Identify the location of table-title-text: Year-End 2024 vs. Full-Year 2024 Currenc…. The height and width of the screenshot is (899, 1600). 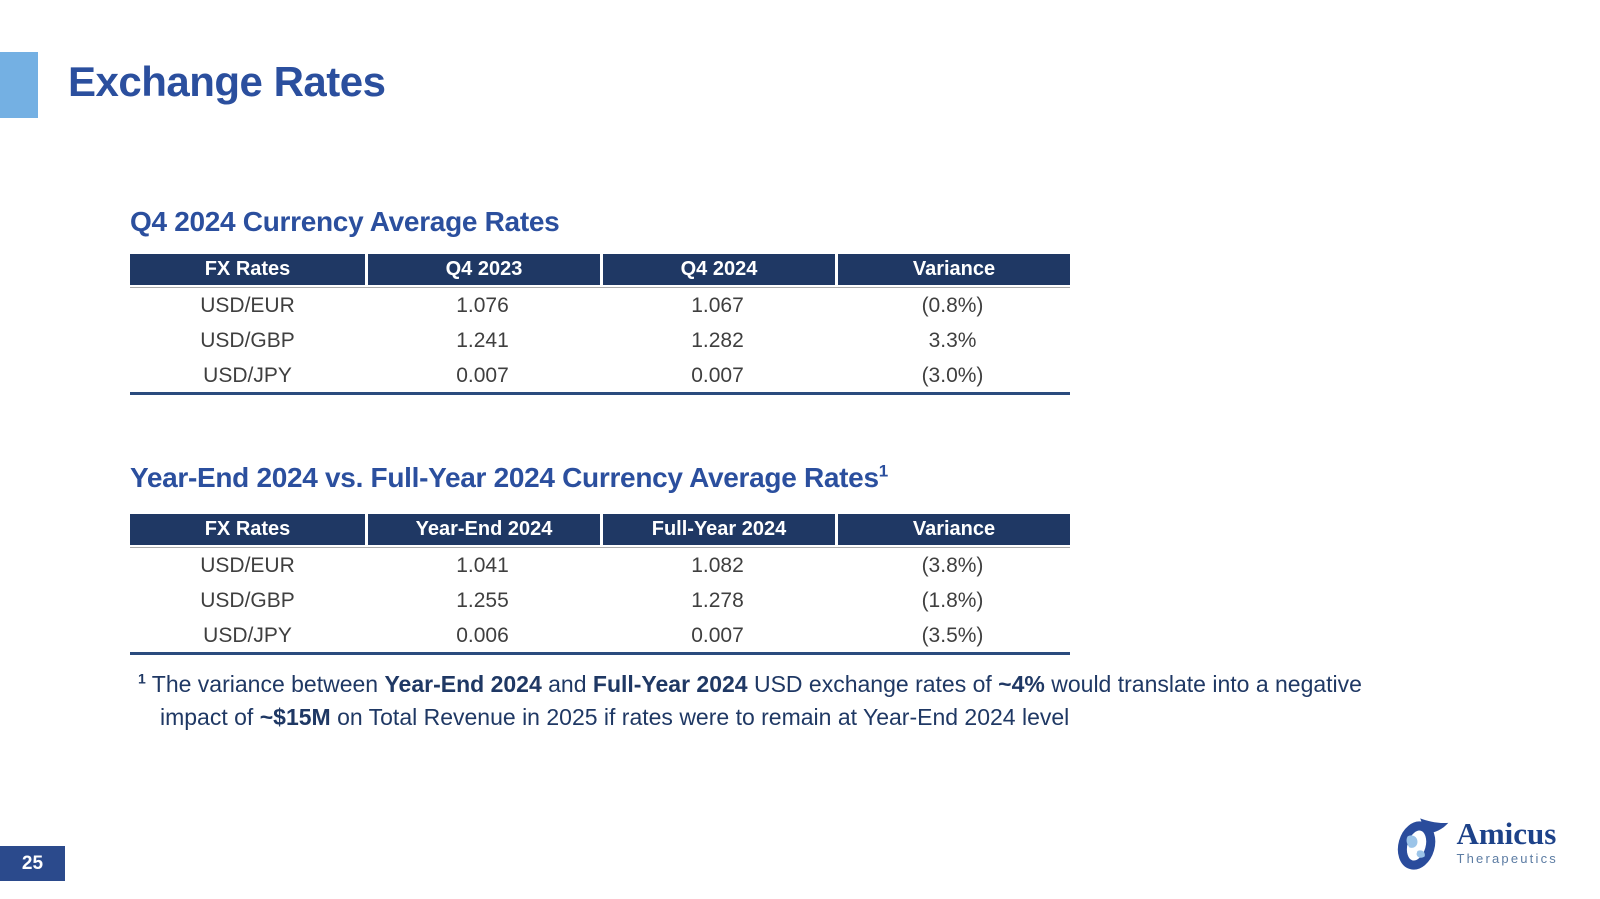
(504, 477).